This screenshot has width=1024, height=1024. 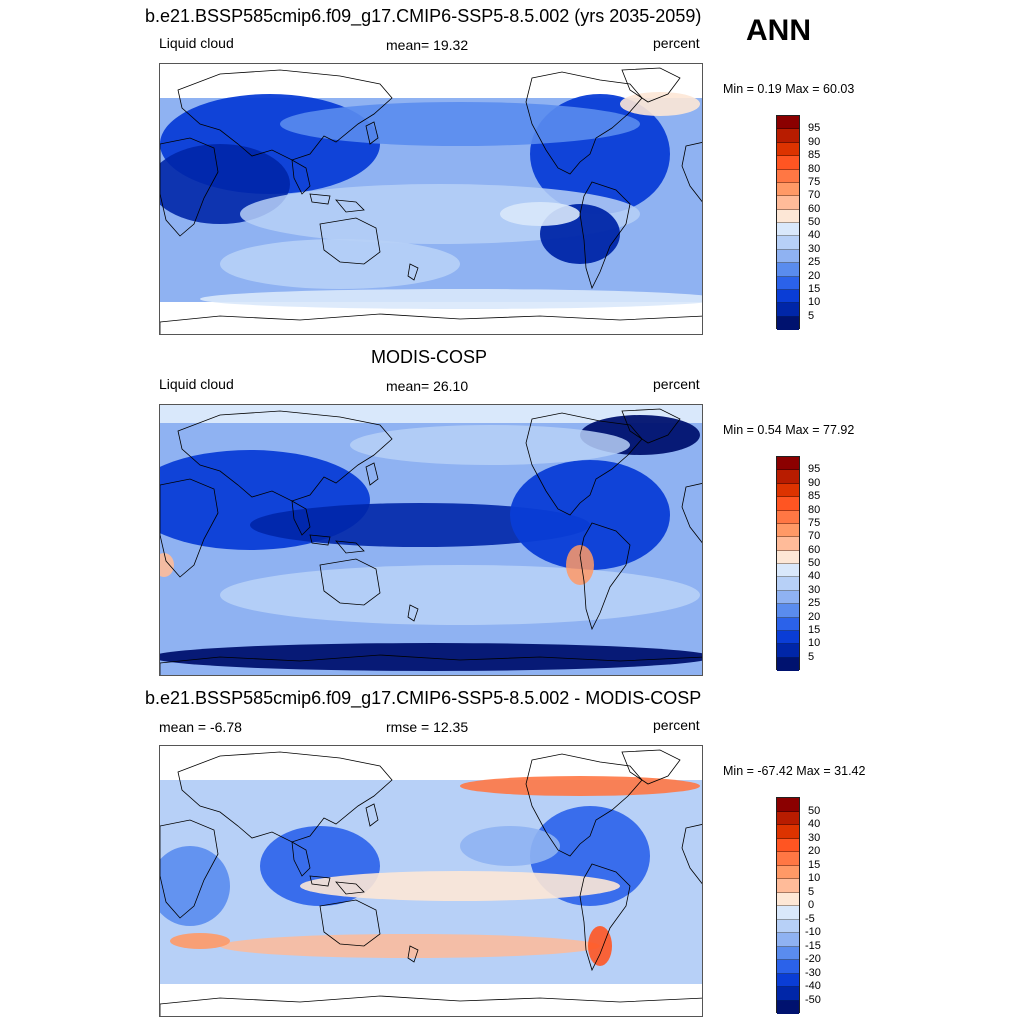 I want to click on colorbar-tick-label: -15, so click(x=813, y=945).